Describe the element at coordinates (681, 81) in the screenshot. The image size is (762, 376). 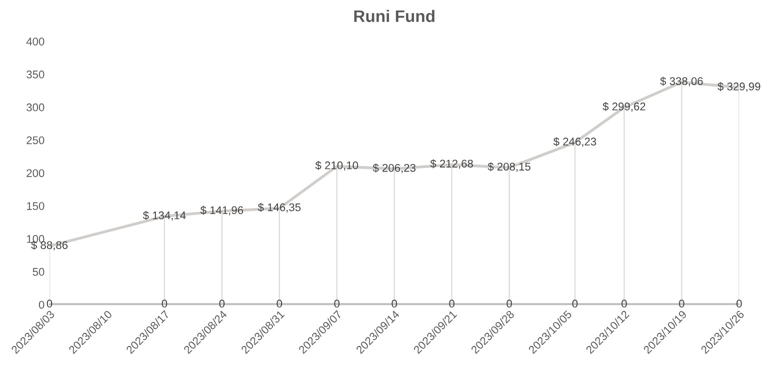
I see `data-label: $ 338,06` at that location.